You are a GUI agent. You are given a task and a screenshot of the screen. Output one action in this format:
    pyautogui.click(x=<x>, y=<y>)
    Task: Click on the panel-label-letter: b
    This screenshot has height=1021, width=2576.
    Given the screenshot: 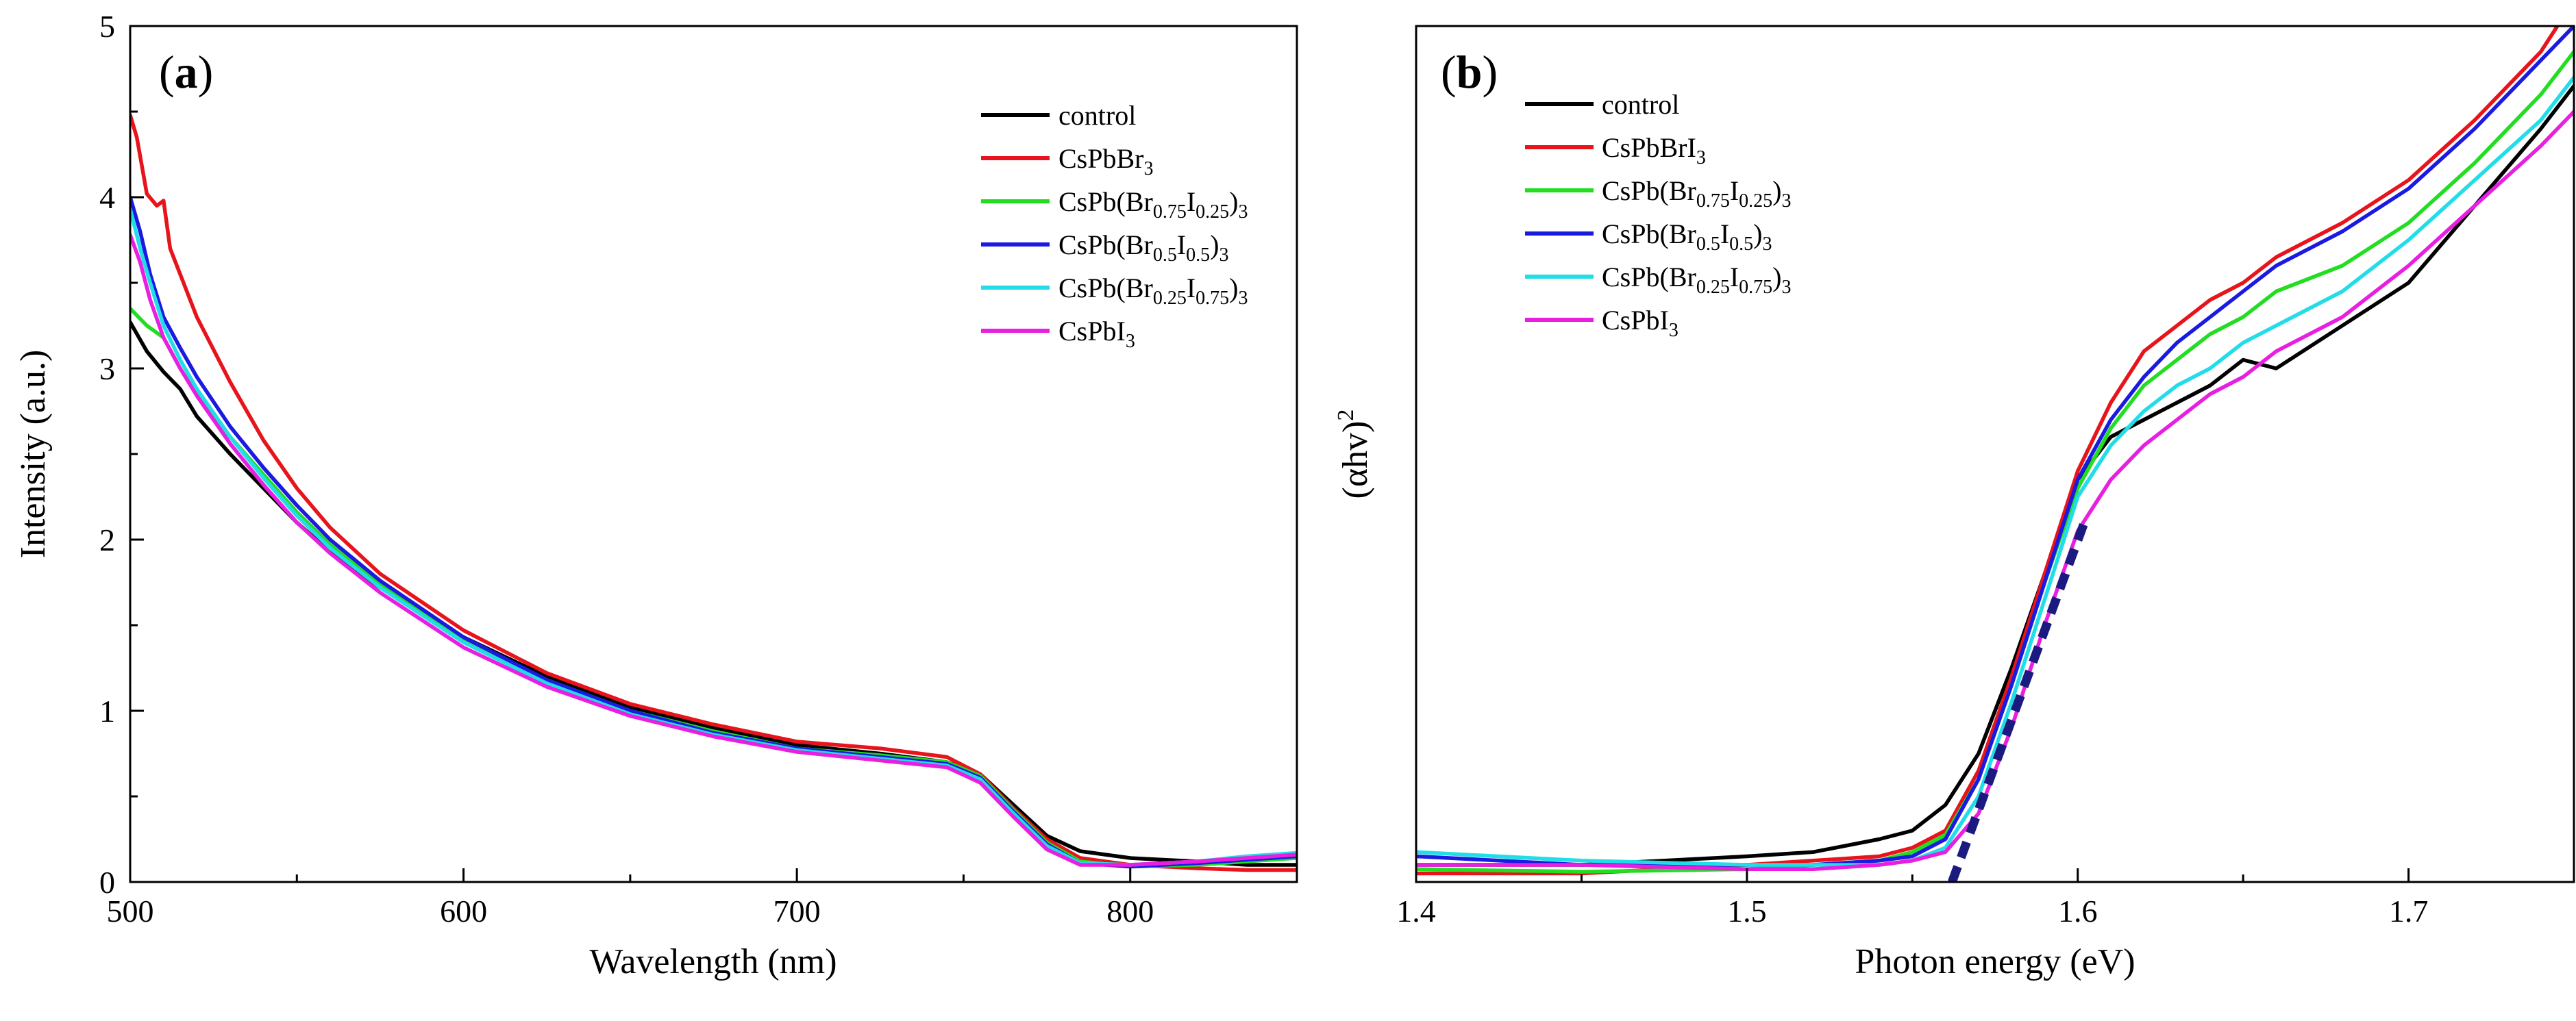 What is the action you would take?
    pyautogui.click(x=1470, y=72)
    